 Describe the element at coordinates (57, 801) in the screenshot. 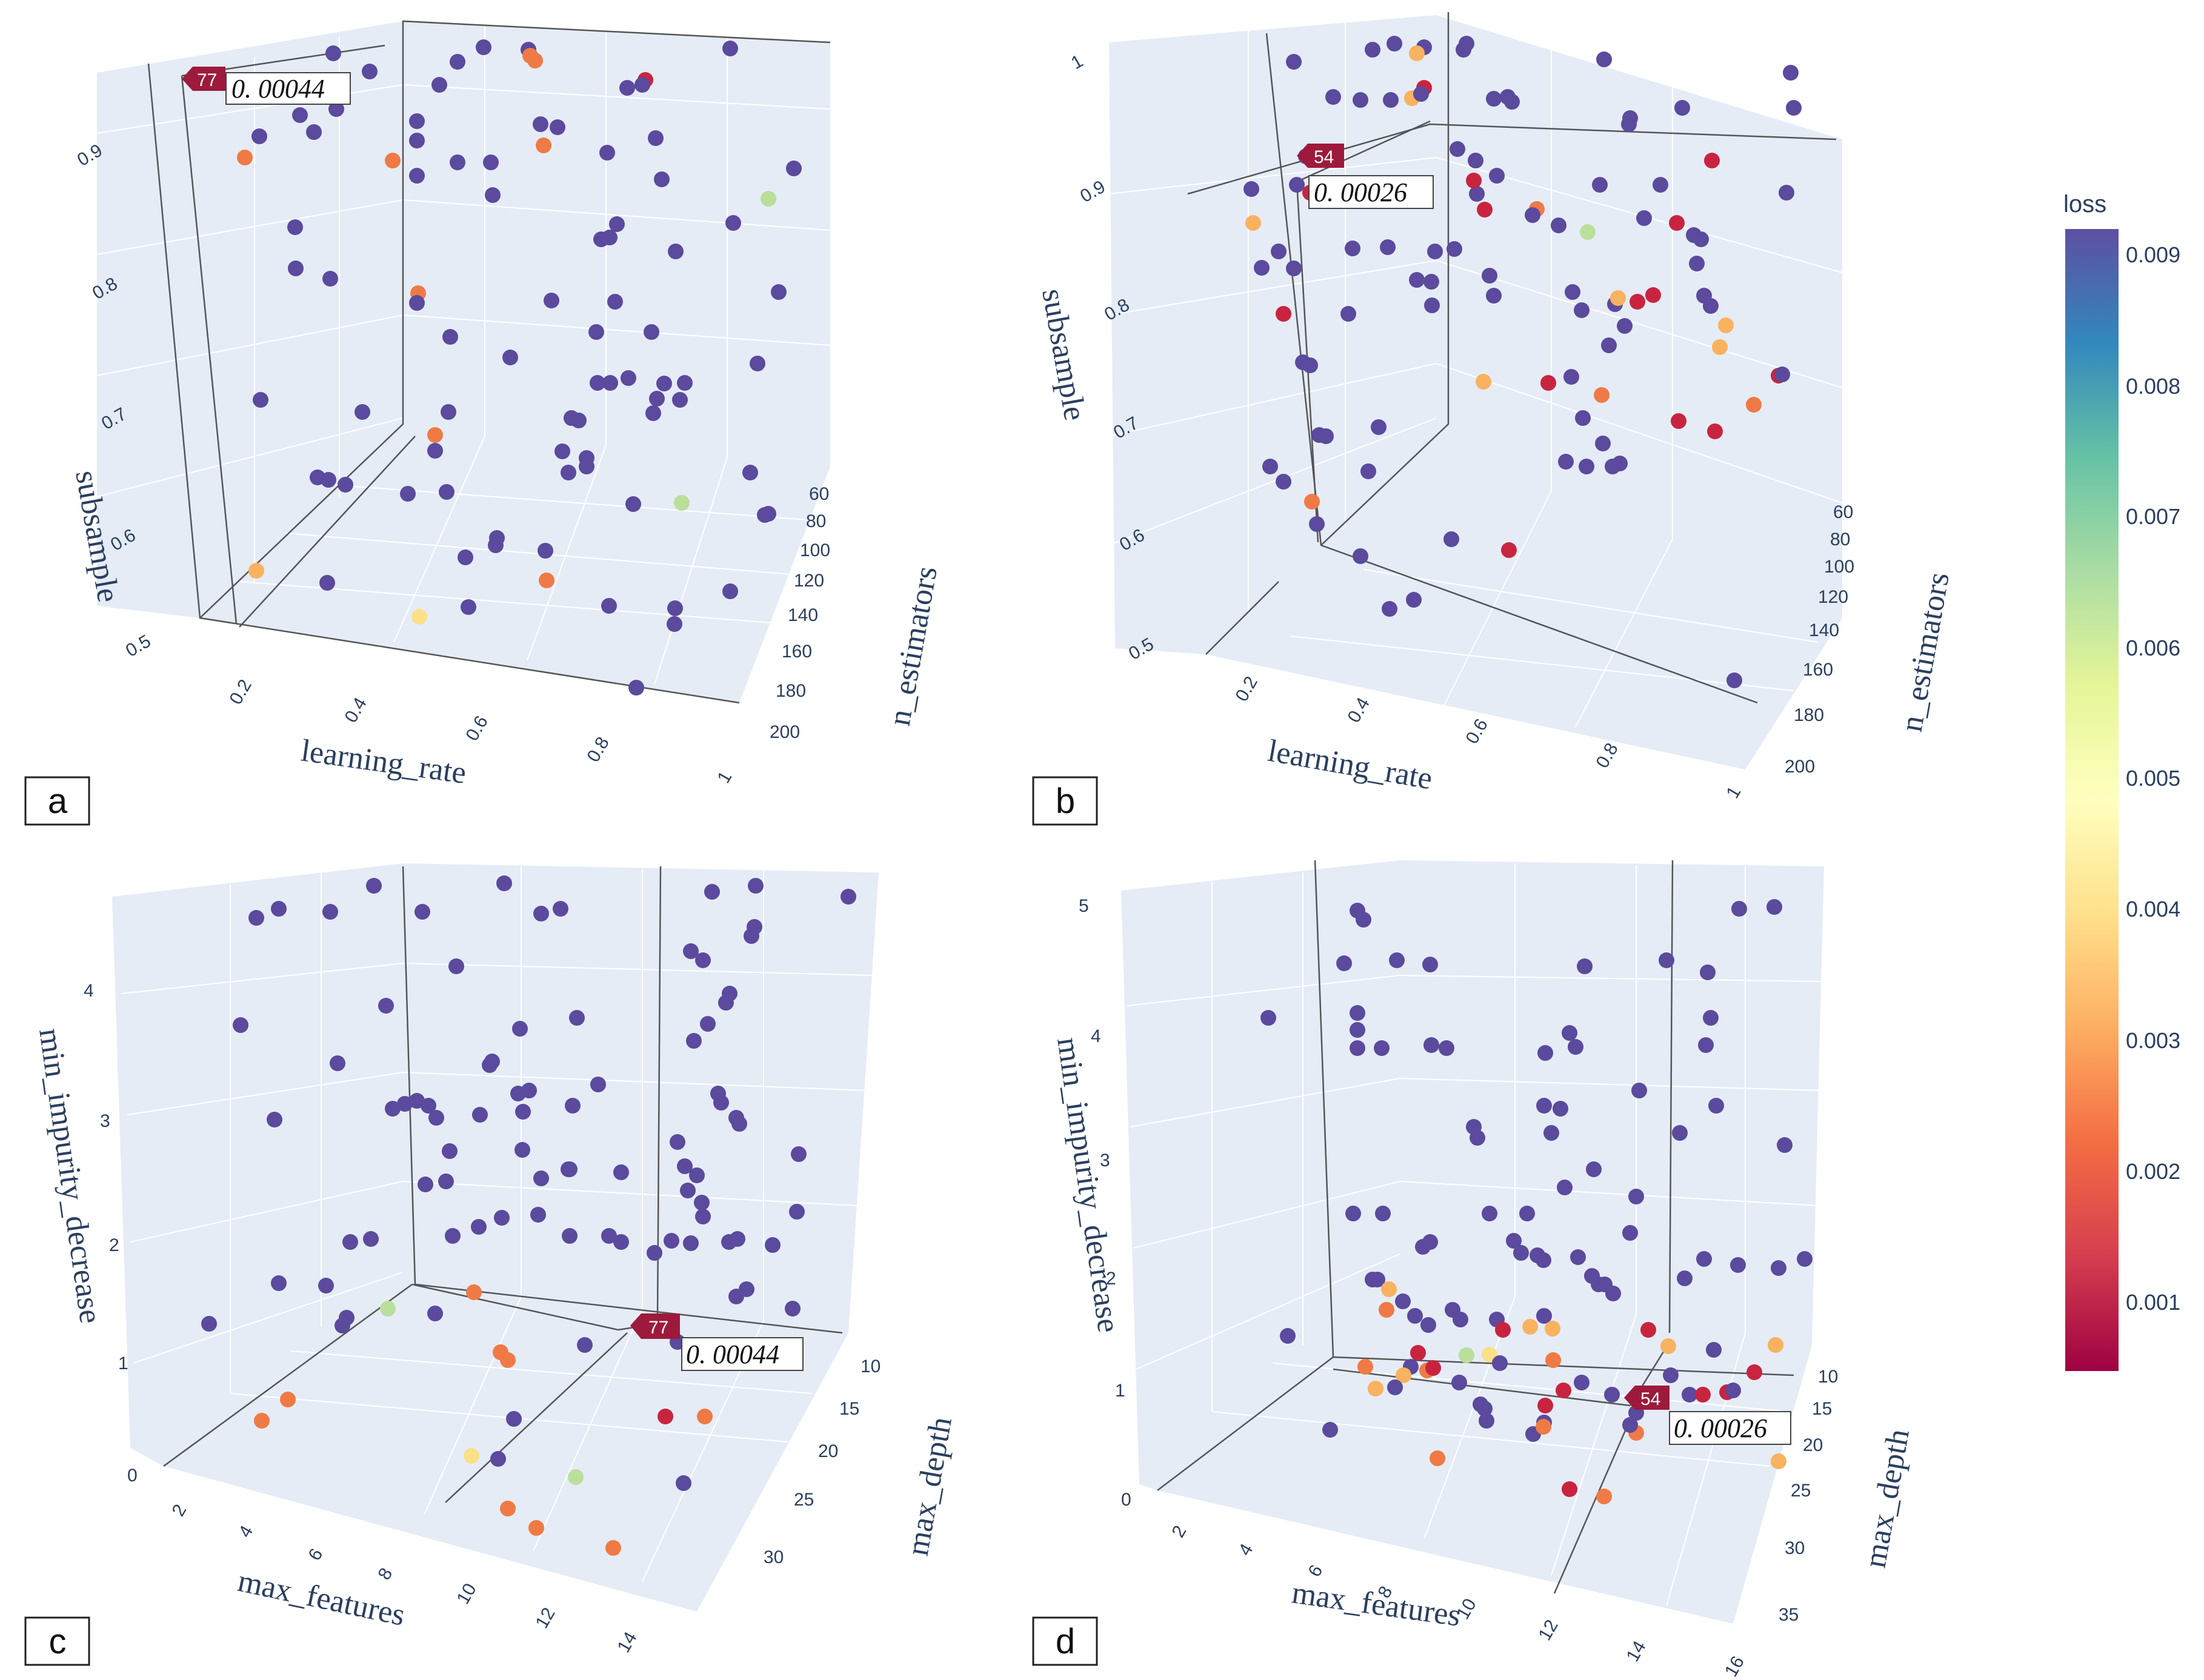

I see `panel-a-tag-box` at that location.